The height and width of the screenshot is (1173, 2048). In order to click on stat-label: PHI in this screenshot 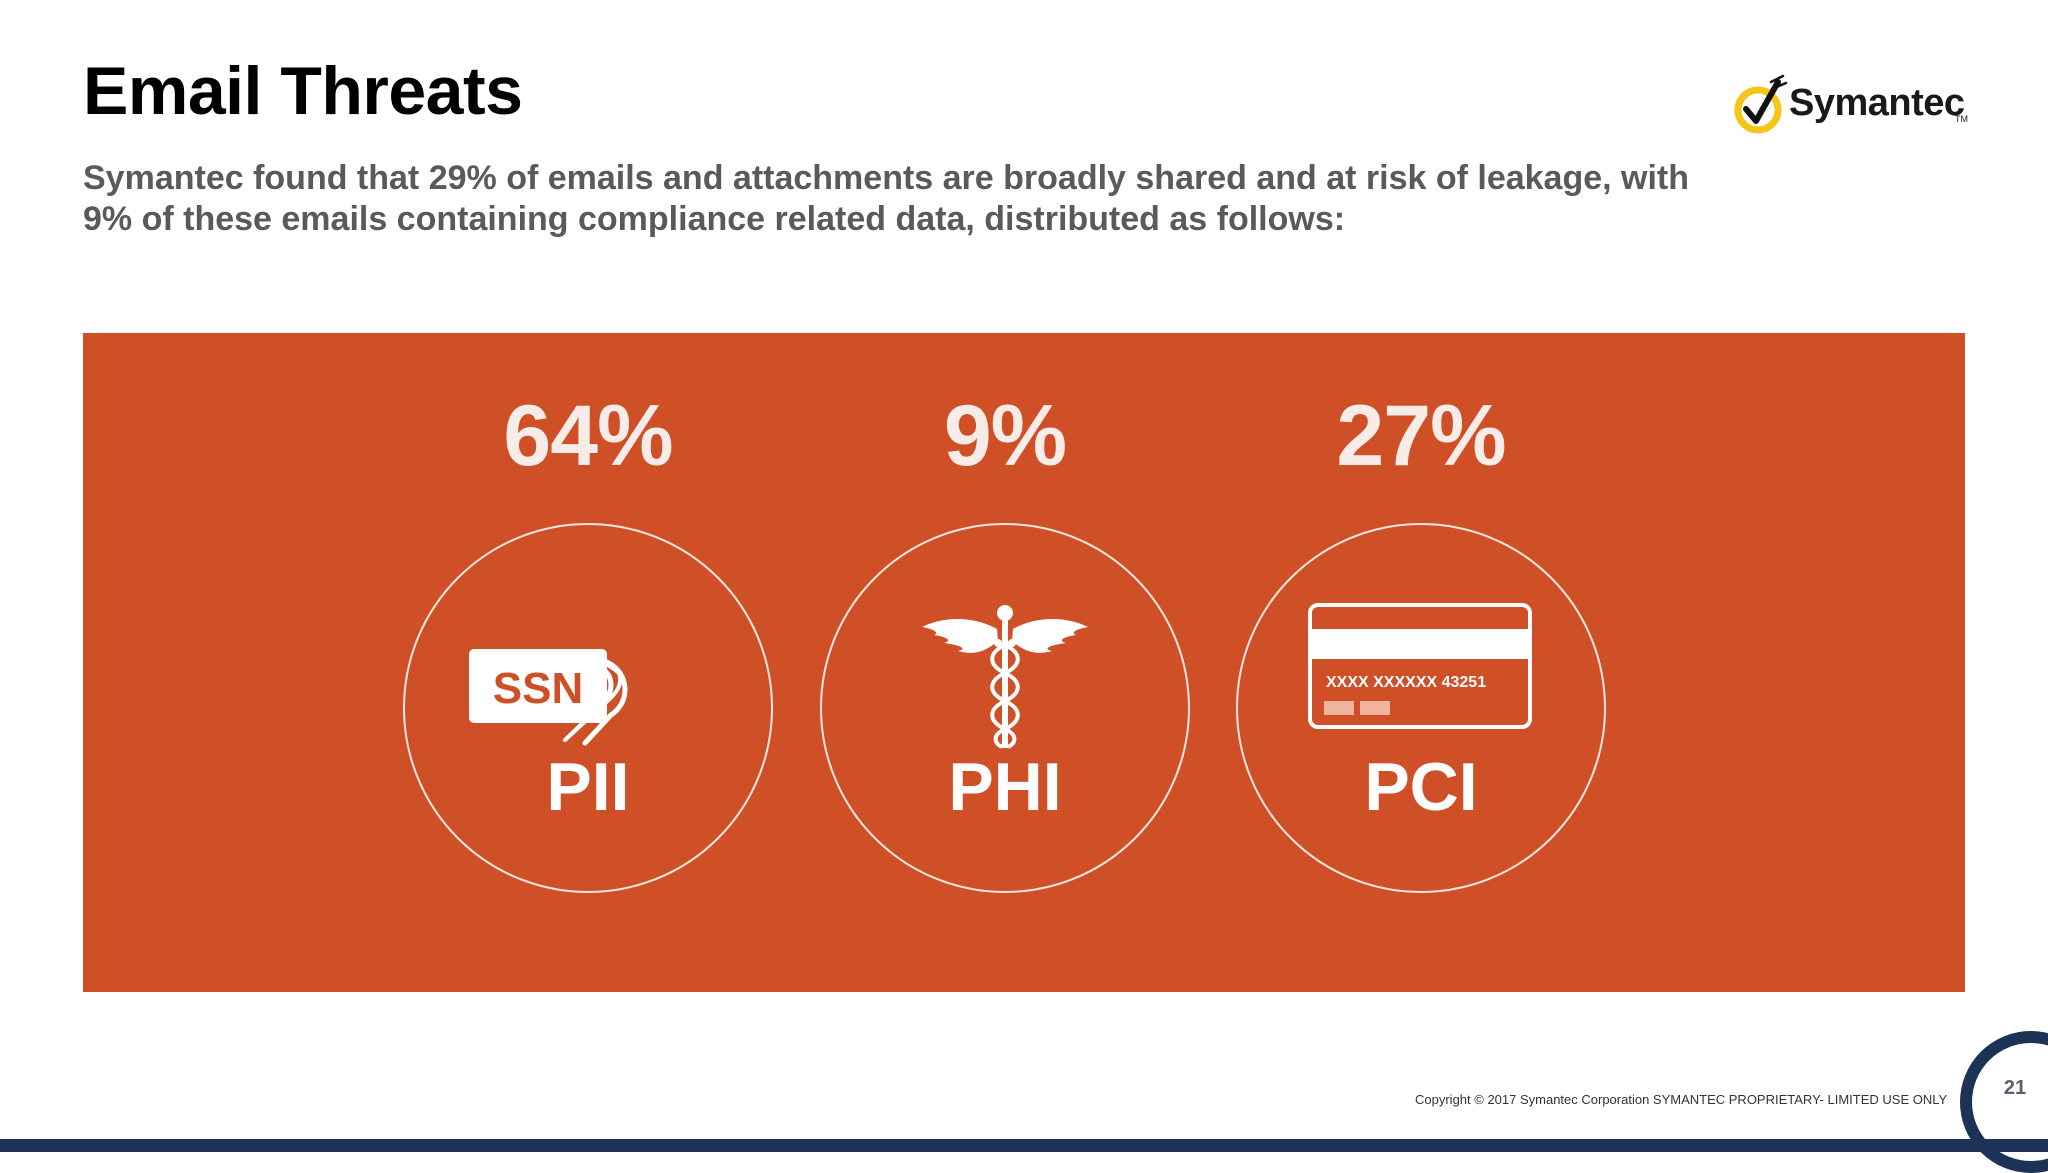, I will do `click(1005, 787)`.